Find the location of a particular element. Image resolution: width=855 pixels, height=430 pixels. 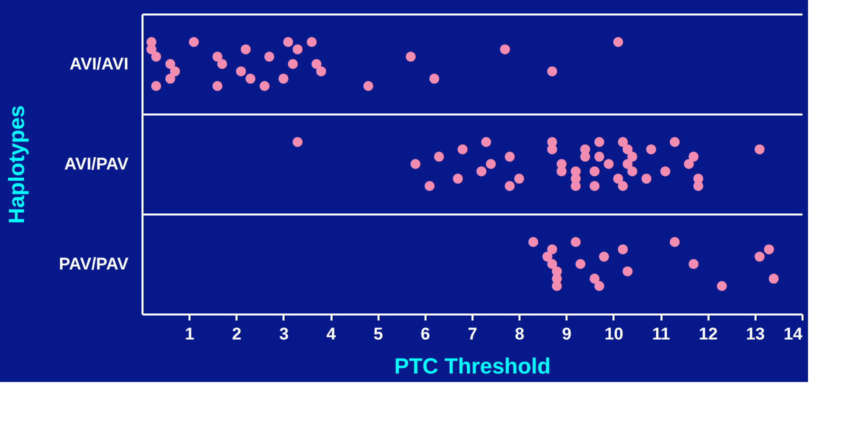

x-tick-label: 14 is located at coordinates (794, 334).